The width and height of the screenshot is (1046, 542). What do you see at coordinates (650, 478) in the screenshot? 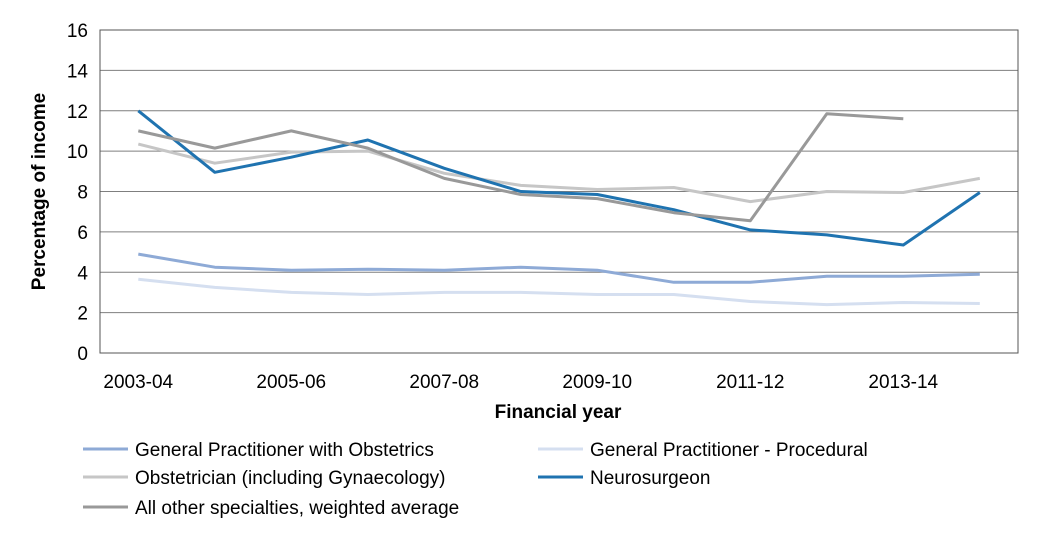
I see `legend-label: Neurosurgeon` at bounding box center [650, 478].